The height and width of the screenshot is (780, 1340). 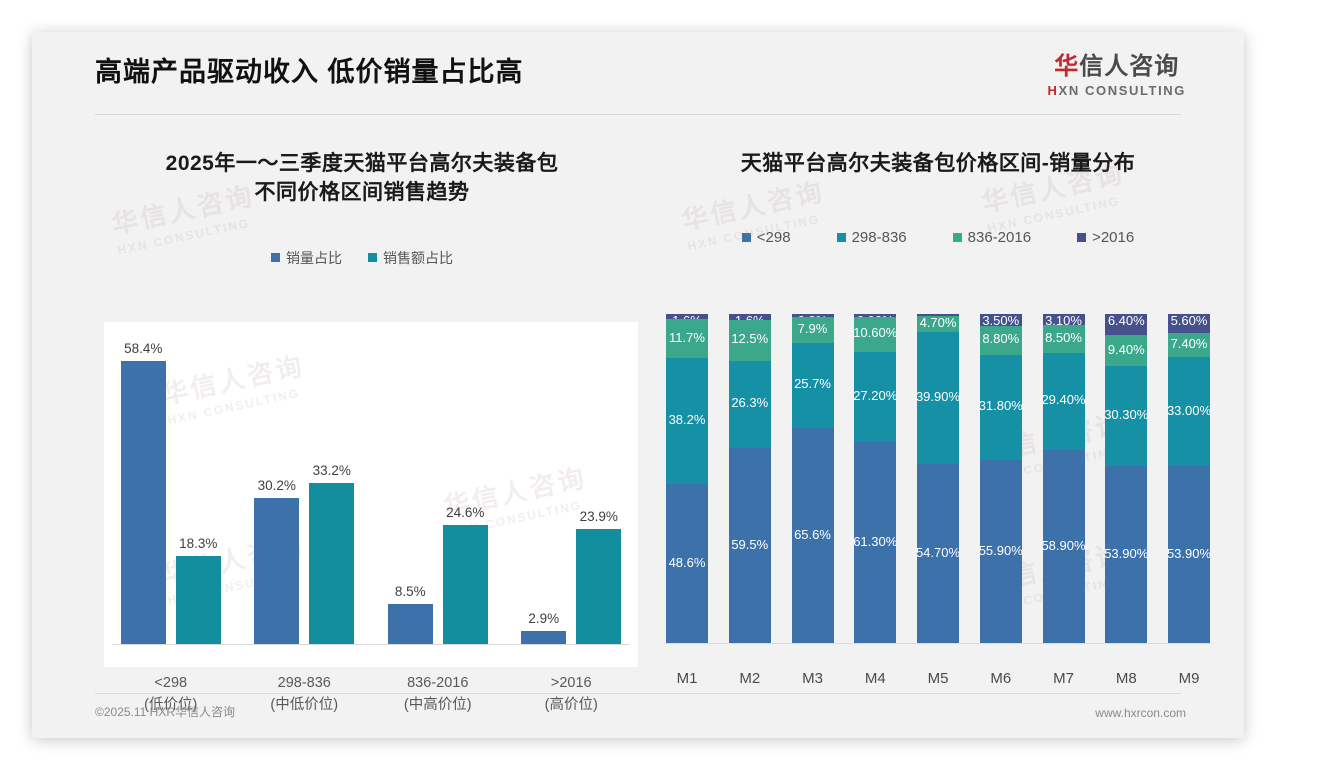 I want to click on stack-segment-M7->2016: 3.10%, so click(x=1063, y=319).